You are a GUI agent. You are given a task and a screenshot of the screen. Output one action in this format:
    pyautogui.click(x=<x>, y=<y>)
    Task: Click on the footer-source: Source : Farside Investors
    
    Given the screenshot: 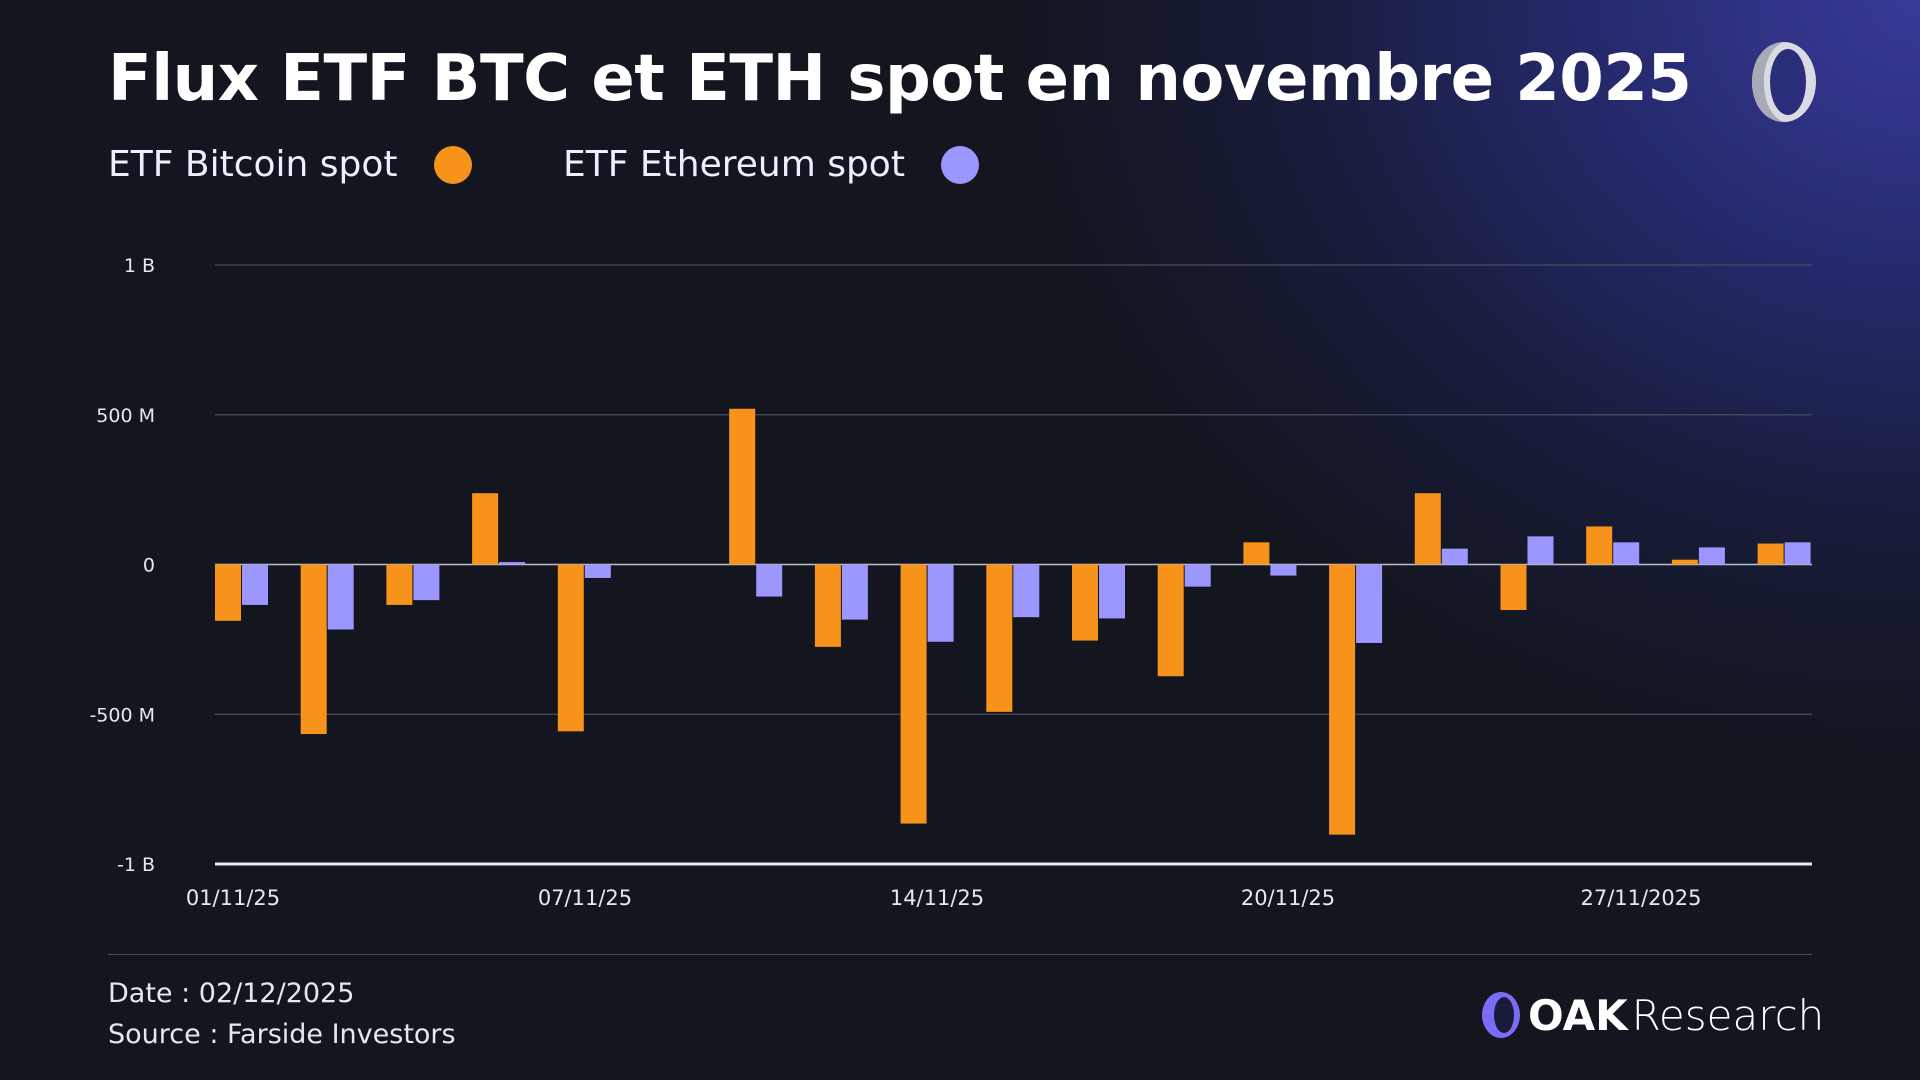 What is the action you would take?
    pyautogui.click(x=282, y=1034)
    